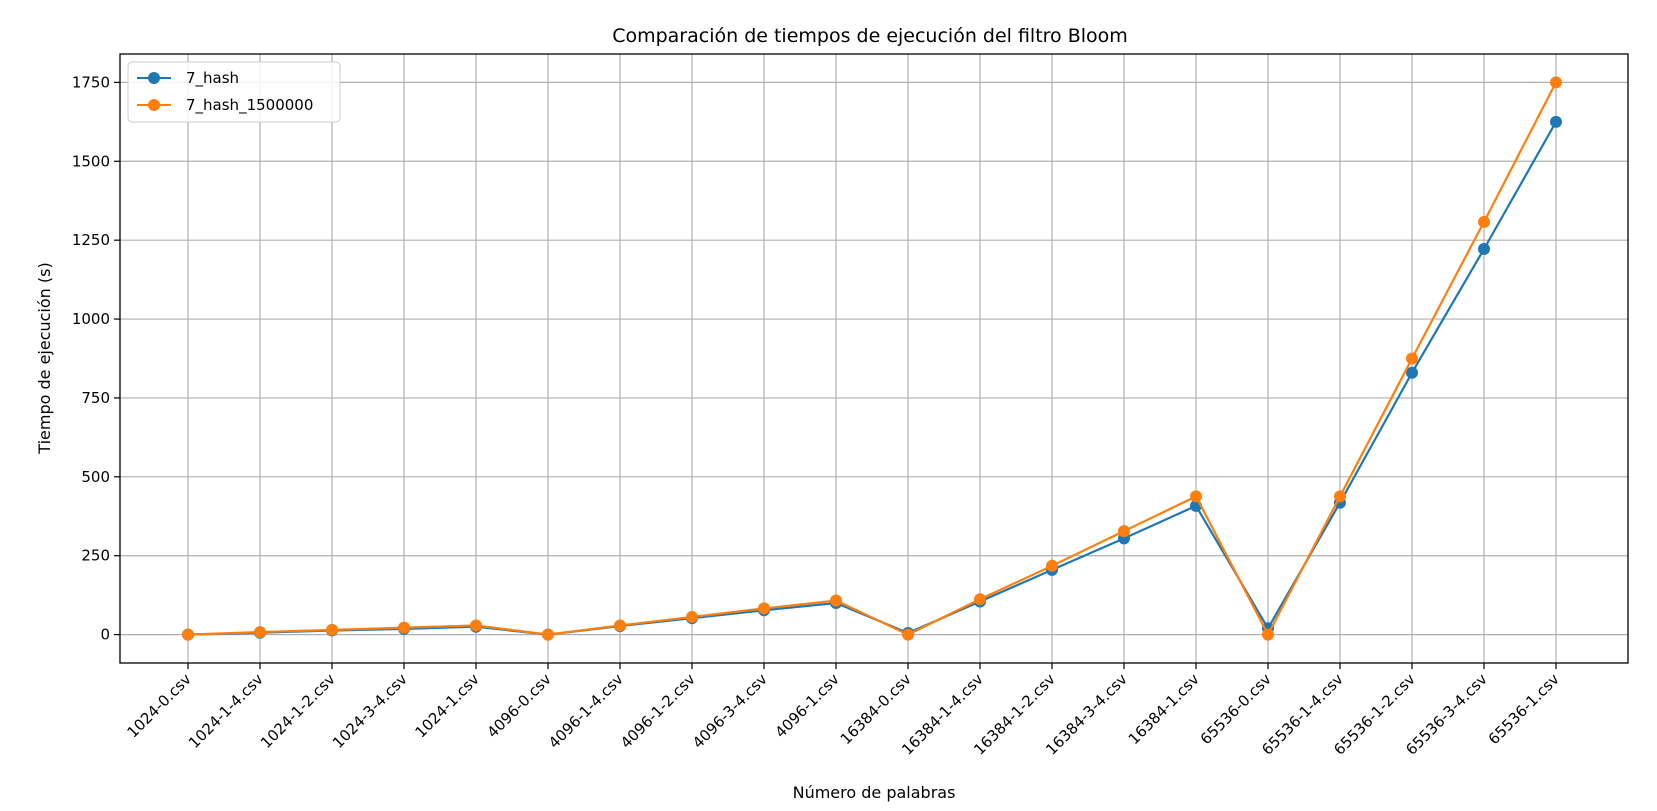  What do you see at coordinates (95, 477) in the screenshot?
I see `y-tick-label: 500` at bounding box center [95, 477].